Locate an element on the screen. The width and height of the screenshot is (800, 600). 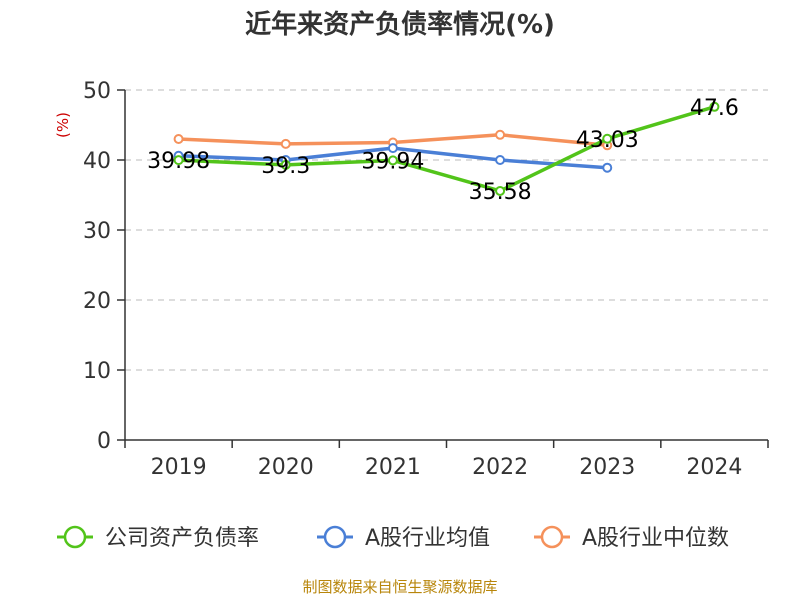
data-label: 47.6 is located at coordinates (714, 108).